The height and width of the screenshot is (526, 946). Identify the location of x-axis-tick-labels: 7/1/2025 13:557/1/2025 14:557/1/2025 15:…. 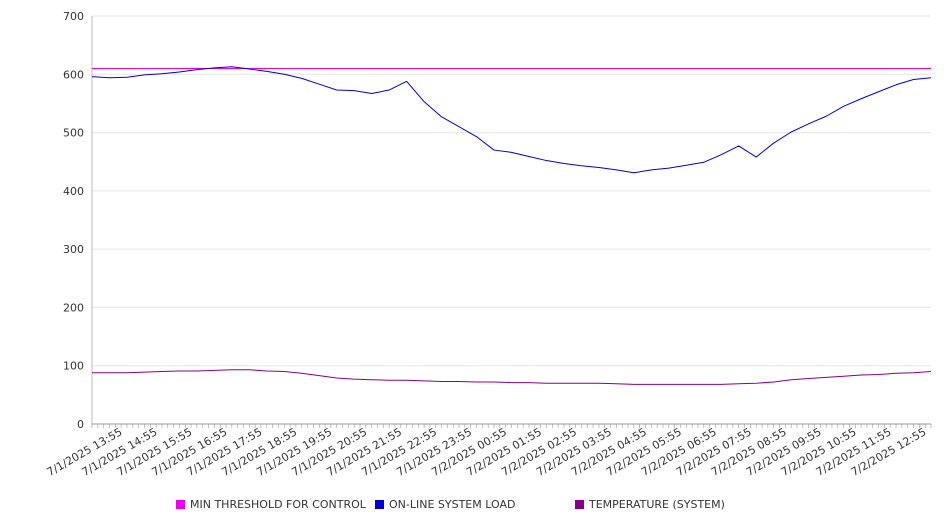
(487, 452).